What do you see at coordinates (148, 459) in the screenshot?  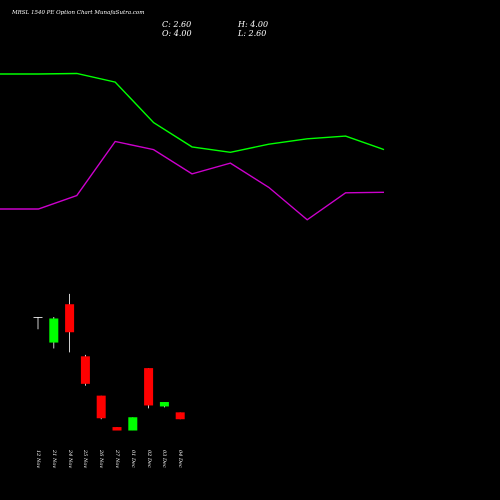 I see `x-tick-label: 02 Dec` at bounding box center [148, 459].